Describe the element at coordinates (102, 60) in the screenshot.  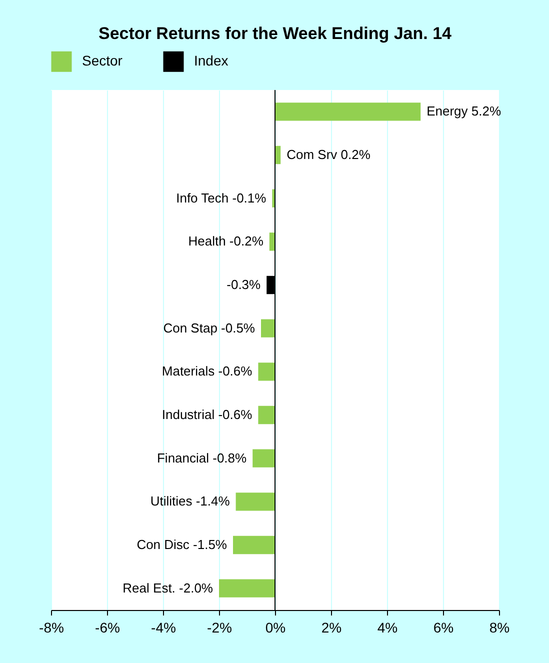
I see `legend-label: Sector` at that location.